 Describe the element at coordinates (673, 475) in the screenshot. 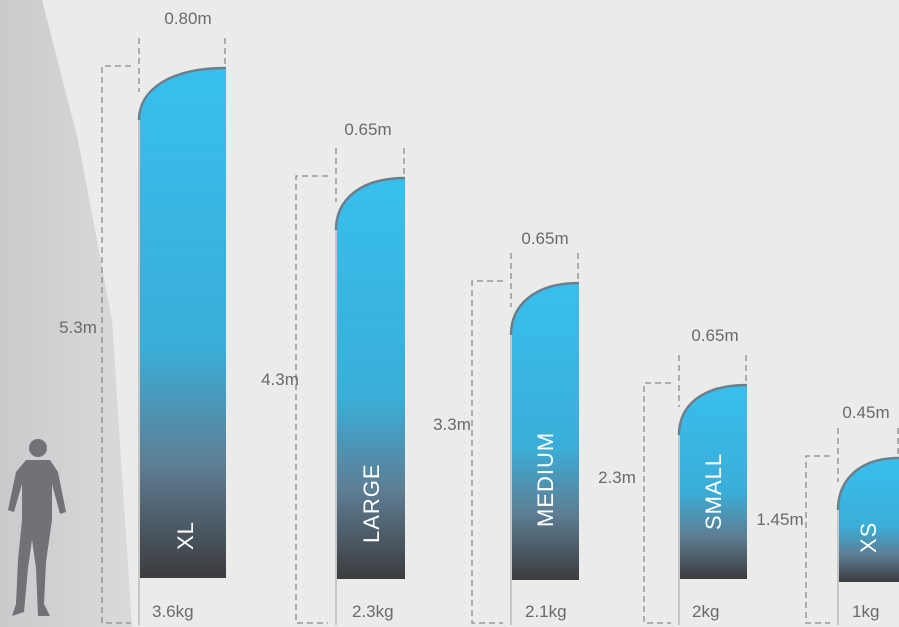

I see `flag-small: 0.65m 2.3m 2kg SMALL` at that location.